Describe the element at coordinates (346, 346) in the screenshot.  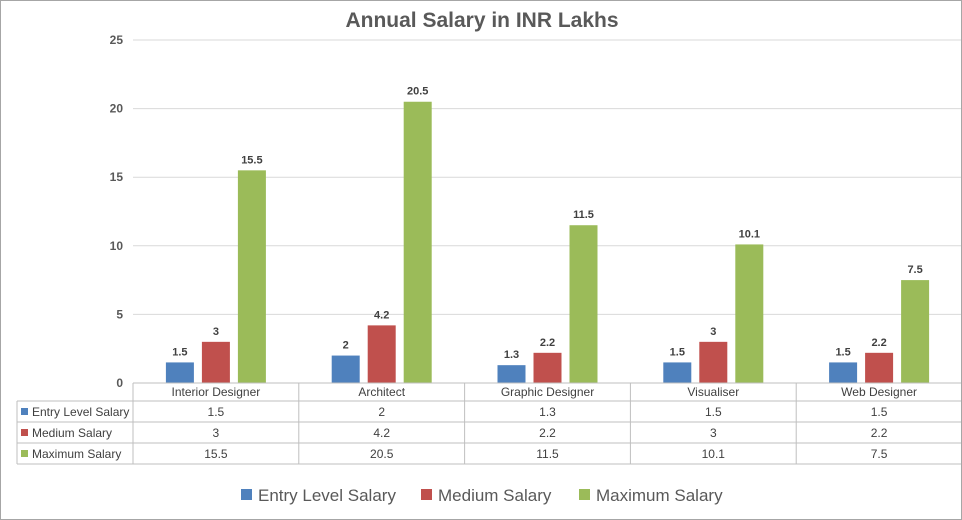
I see `data-label: 2` at that location.